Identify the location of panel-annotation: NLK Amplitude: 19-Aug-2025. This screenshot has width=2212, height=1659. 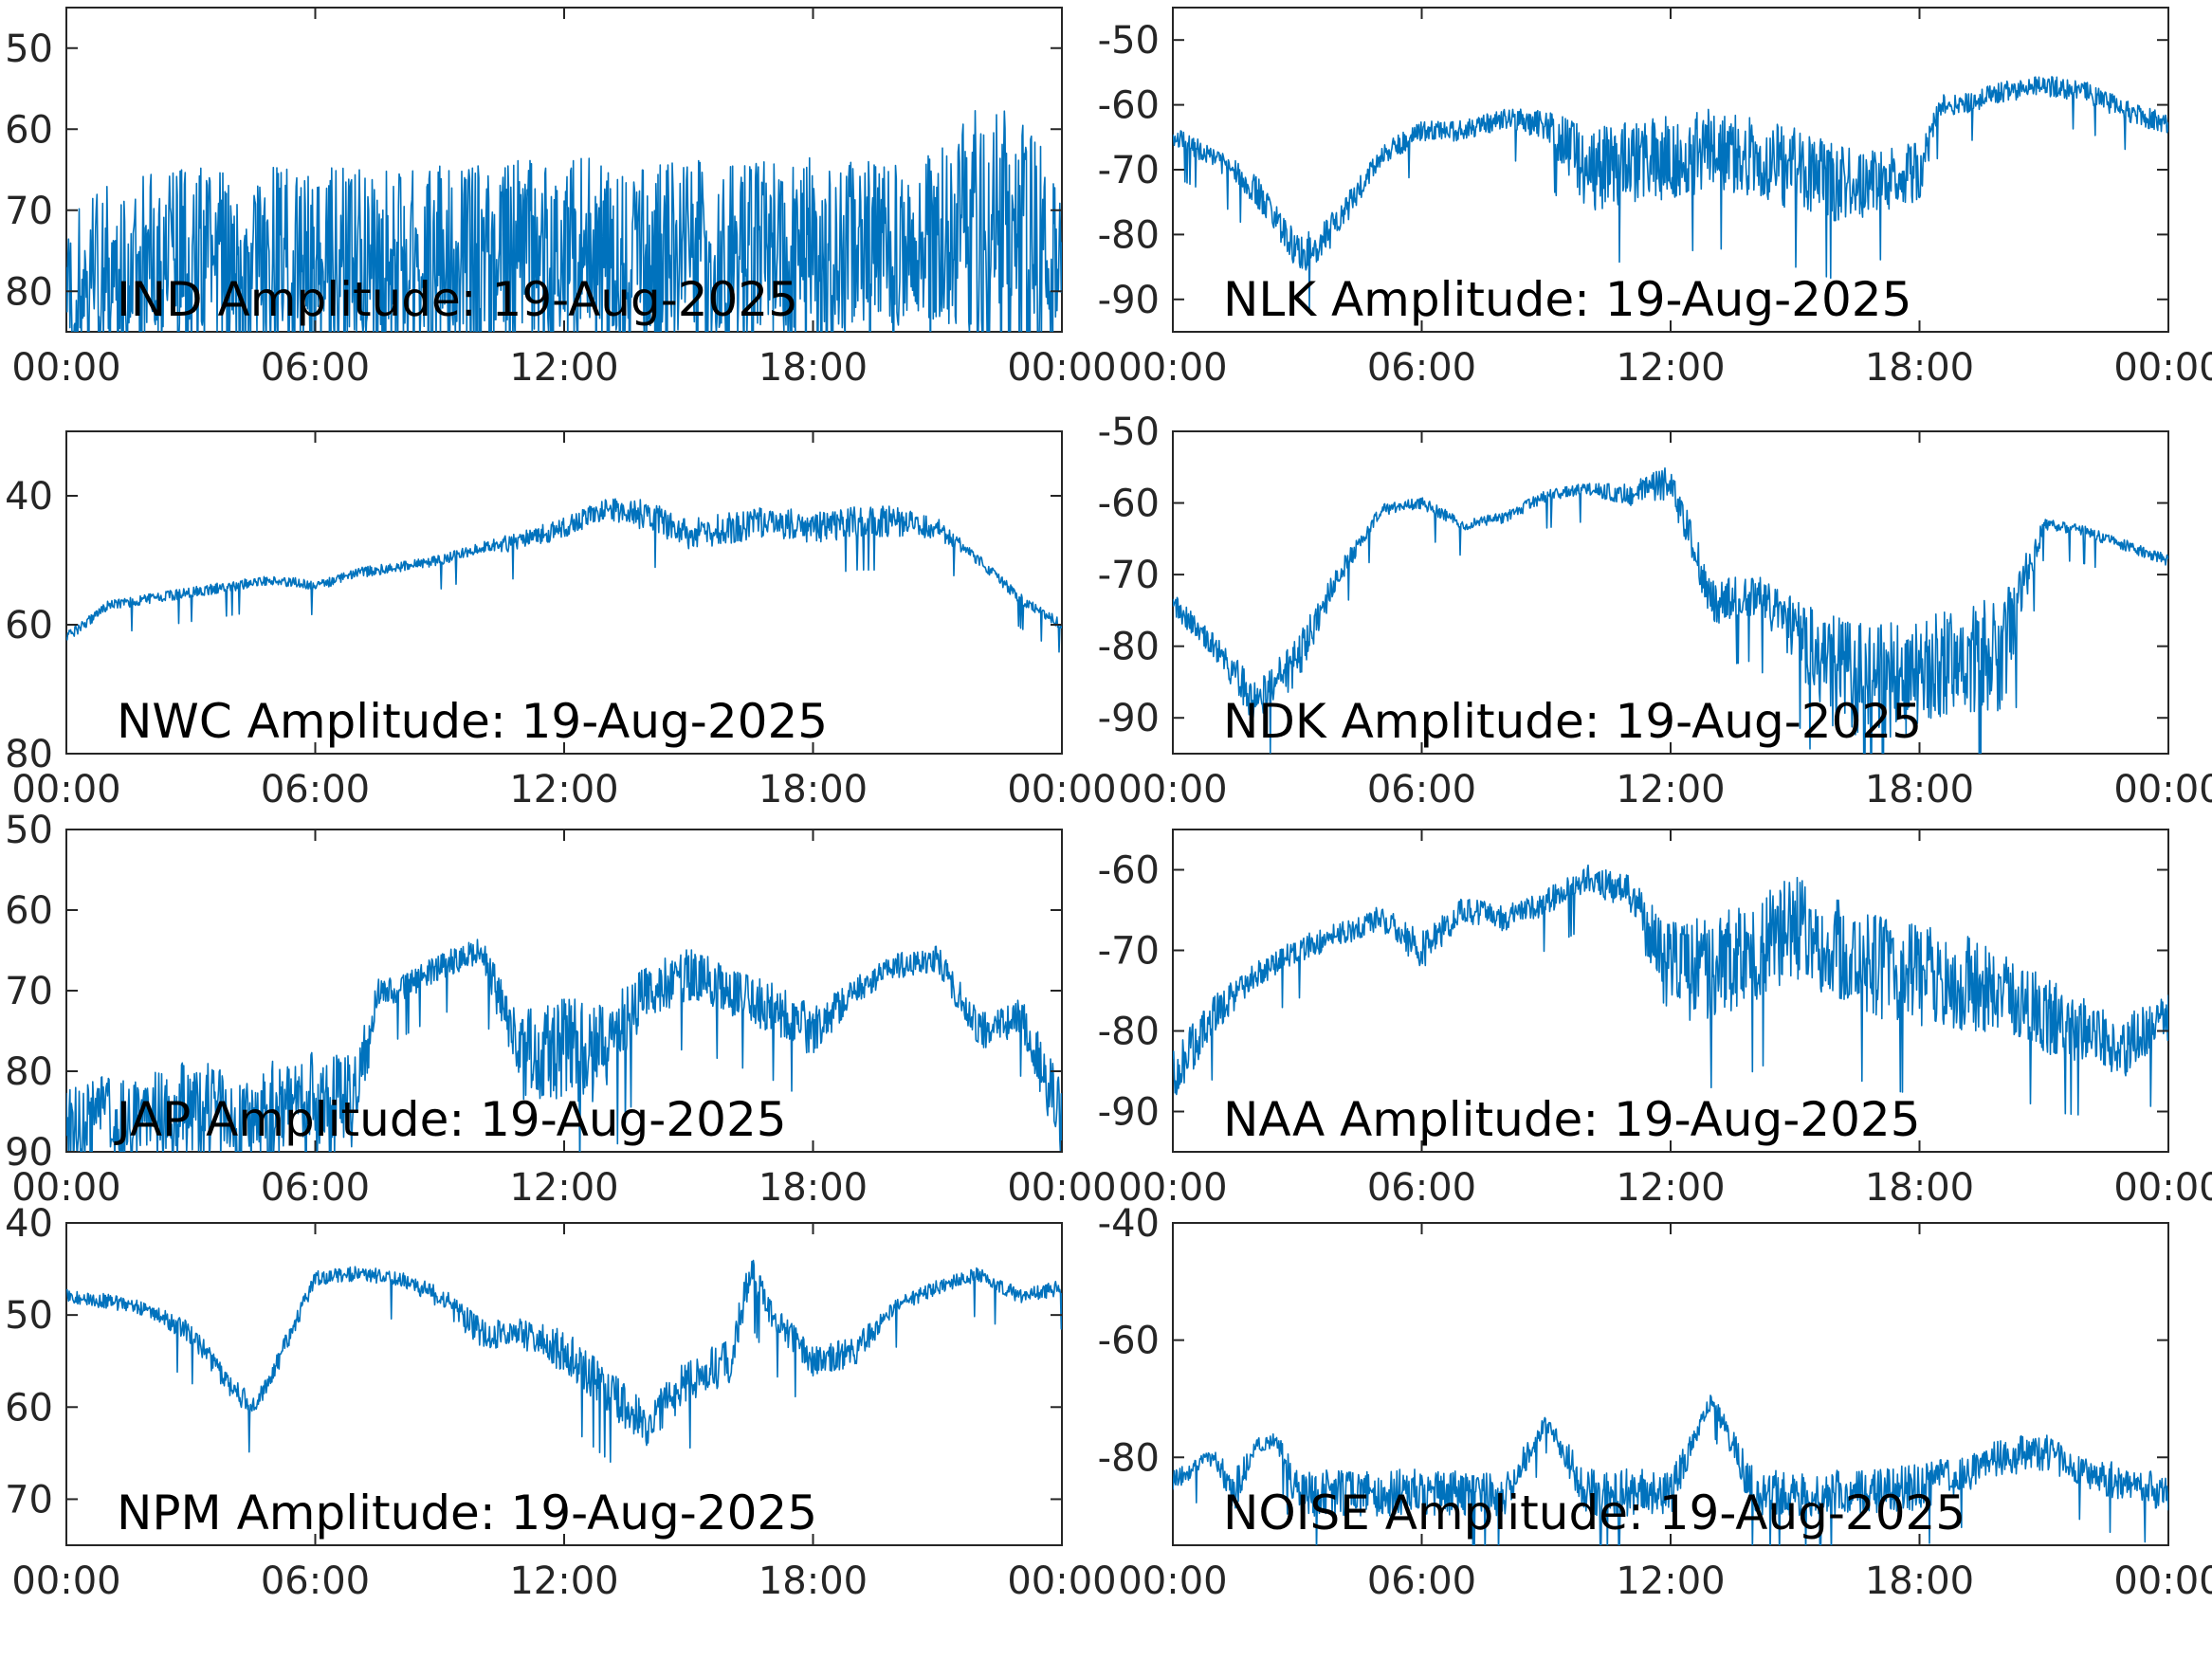
(1567, 299).